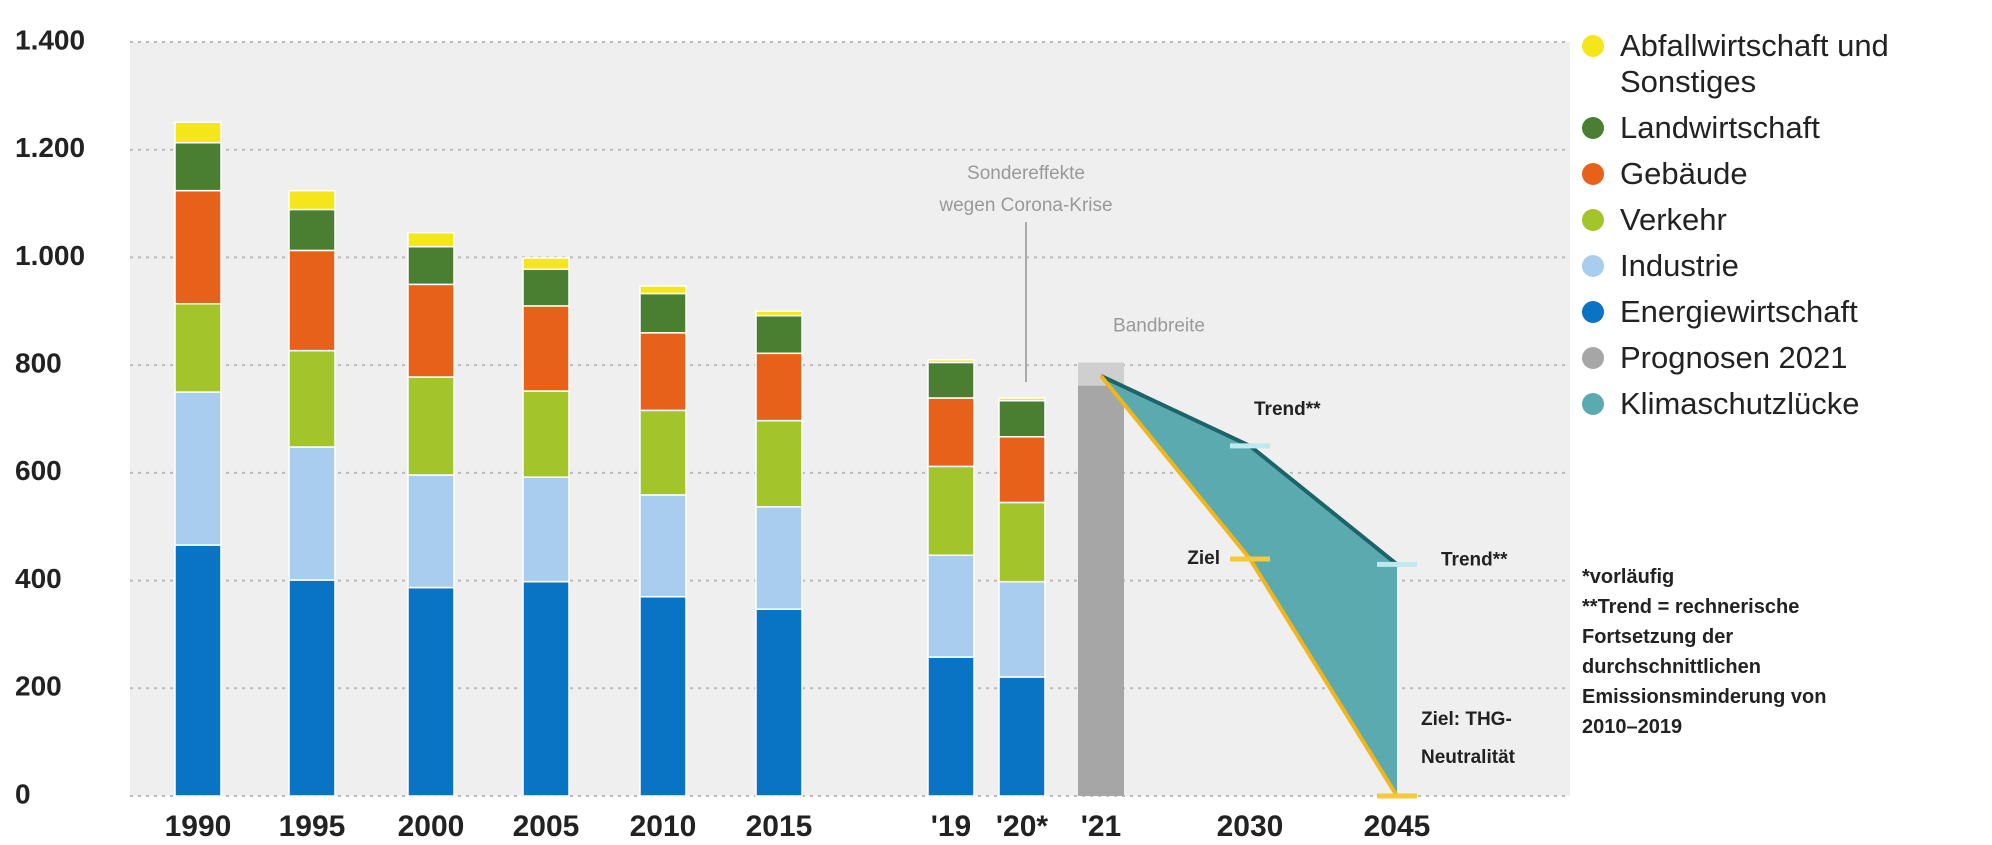 Image resolution: width=1992 pixels, height=845 pixels. Describe the element at coordinates (1740, 403) in the screenshot. I see `legend-label: Klimaschutzlücke` at that location.